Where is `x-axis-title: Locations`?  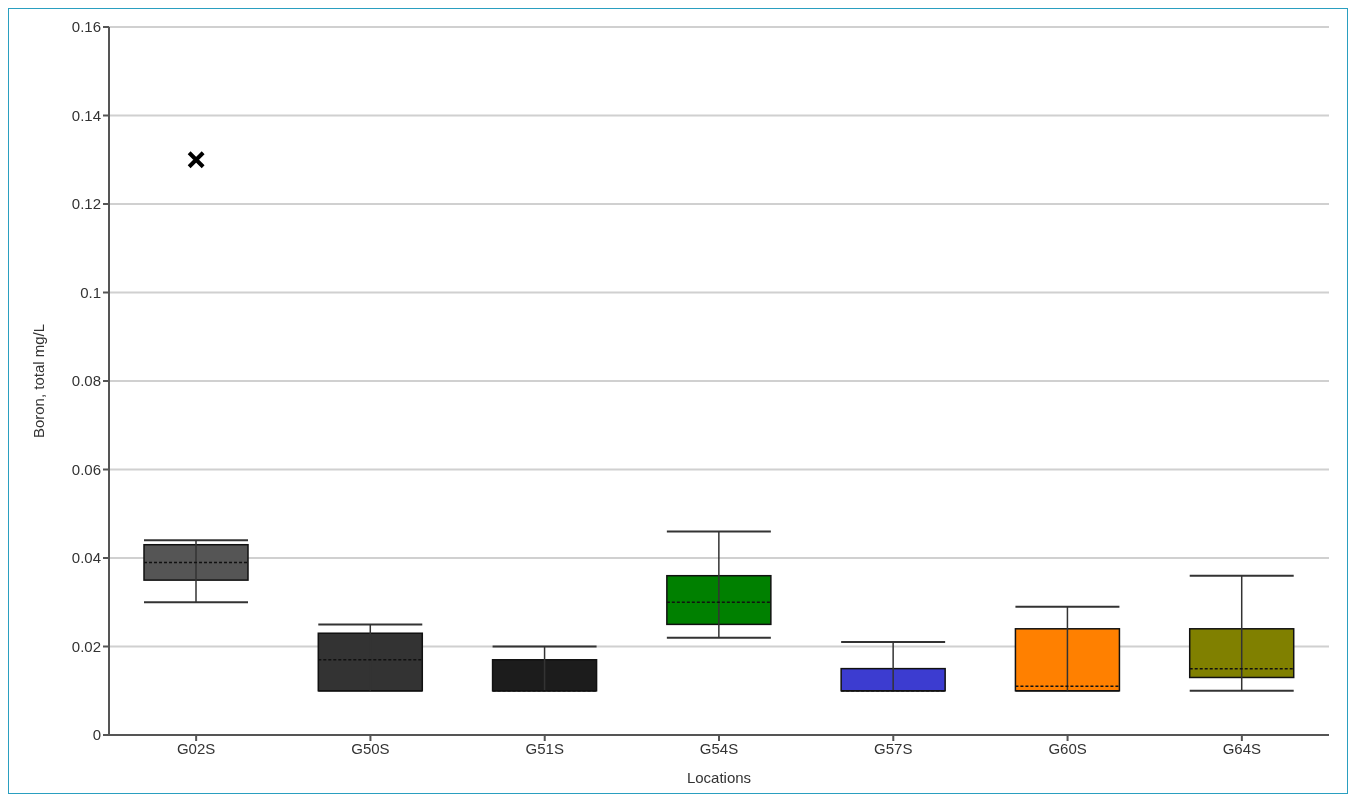
x-axis-title: Locations is located at coordinates (719, 777).